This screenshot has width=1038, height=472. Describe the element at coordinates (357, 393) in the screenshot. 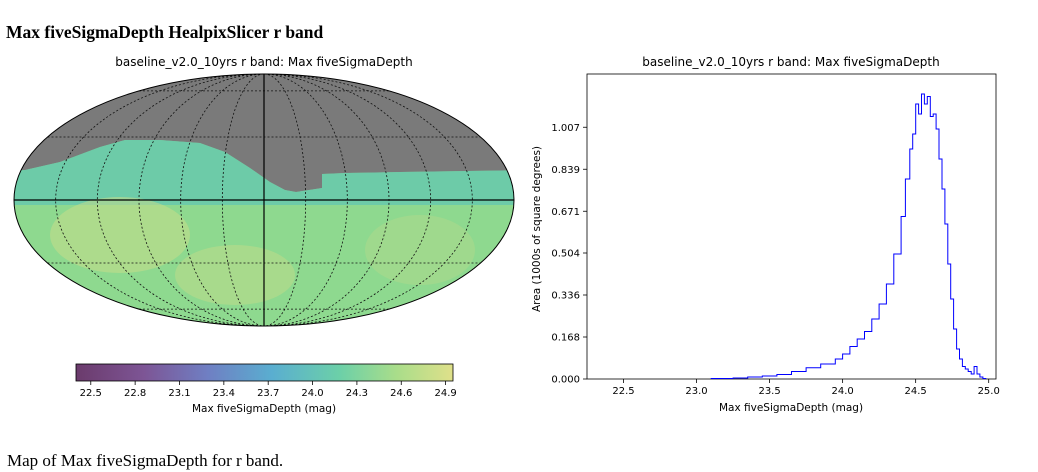

I see `colorbar-tick-label: 24.3` at that location.